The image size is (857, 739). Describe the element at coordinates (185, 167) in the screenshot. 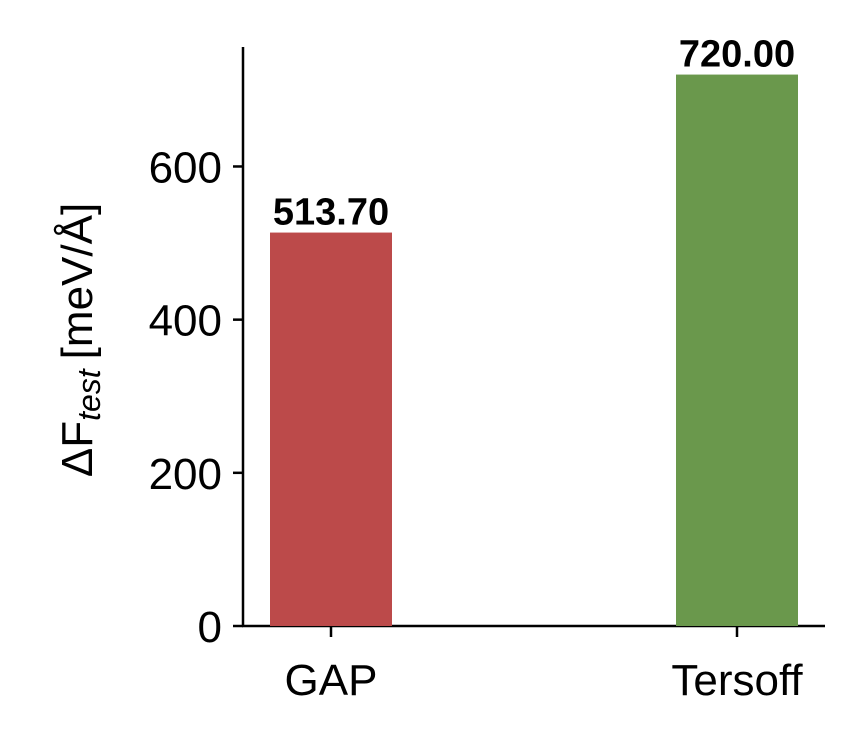

I see `y-tick-label: 600` at that location.